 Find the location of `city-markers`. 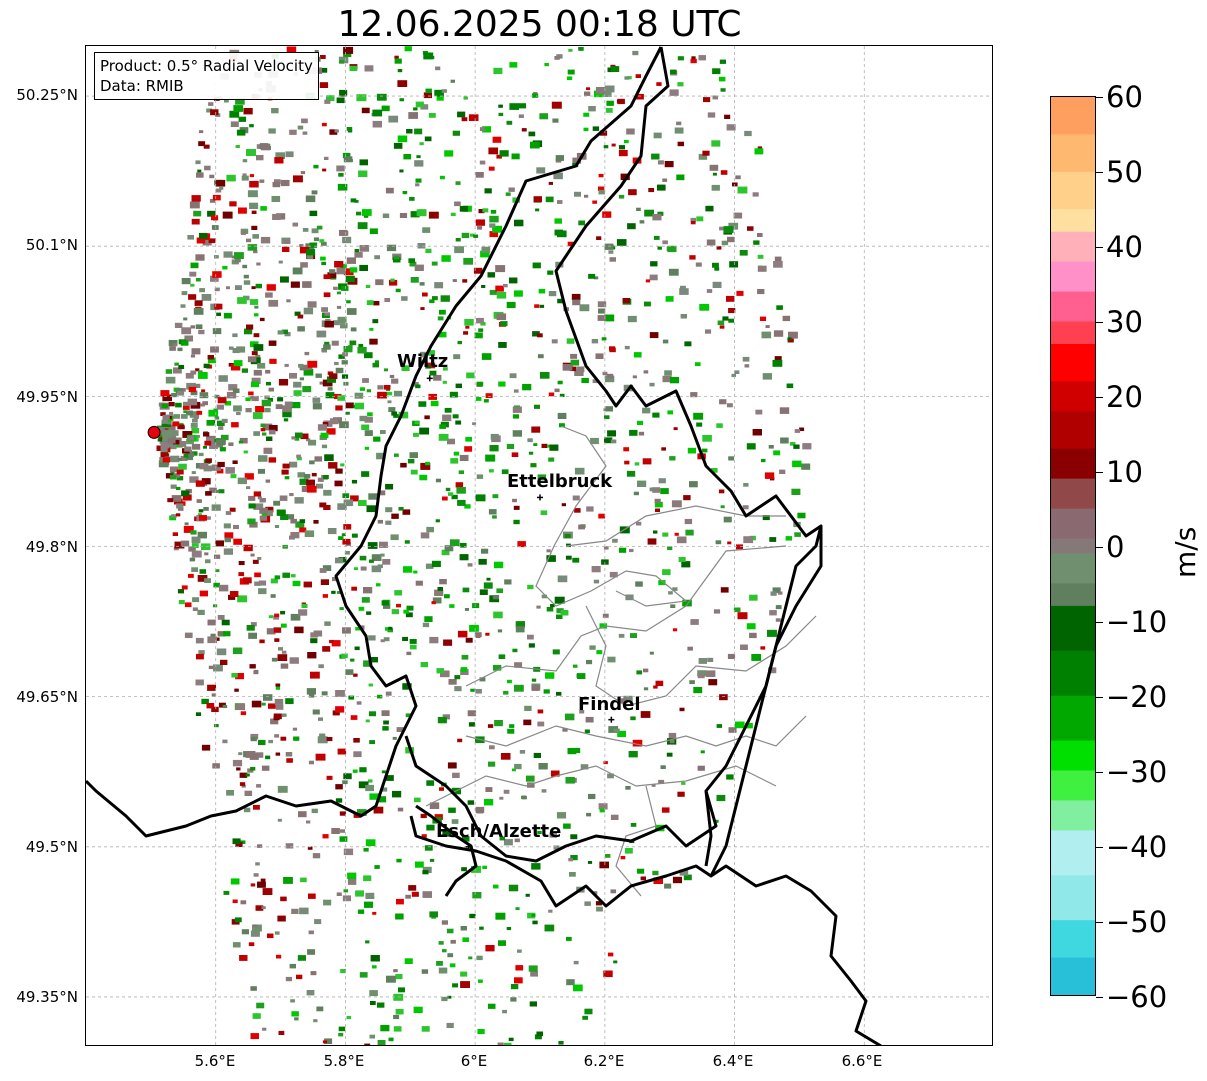

city-markers is located at coordinates (520, 612).